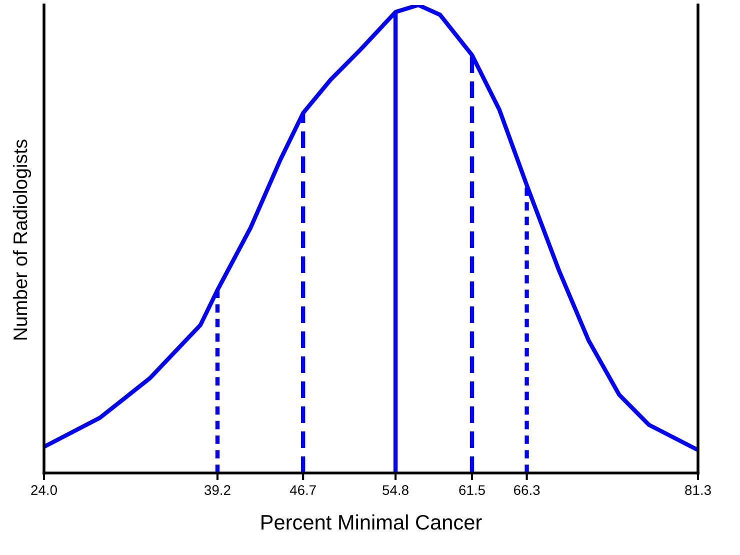 Image resolution: width=740 pixels, height=555 pixels. I want to click on x-tick-label: 81.3, so click(698, 490).